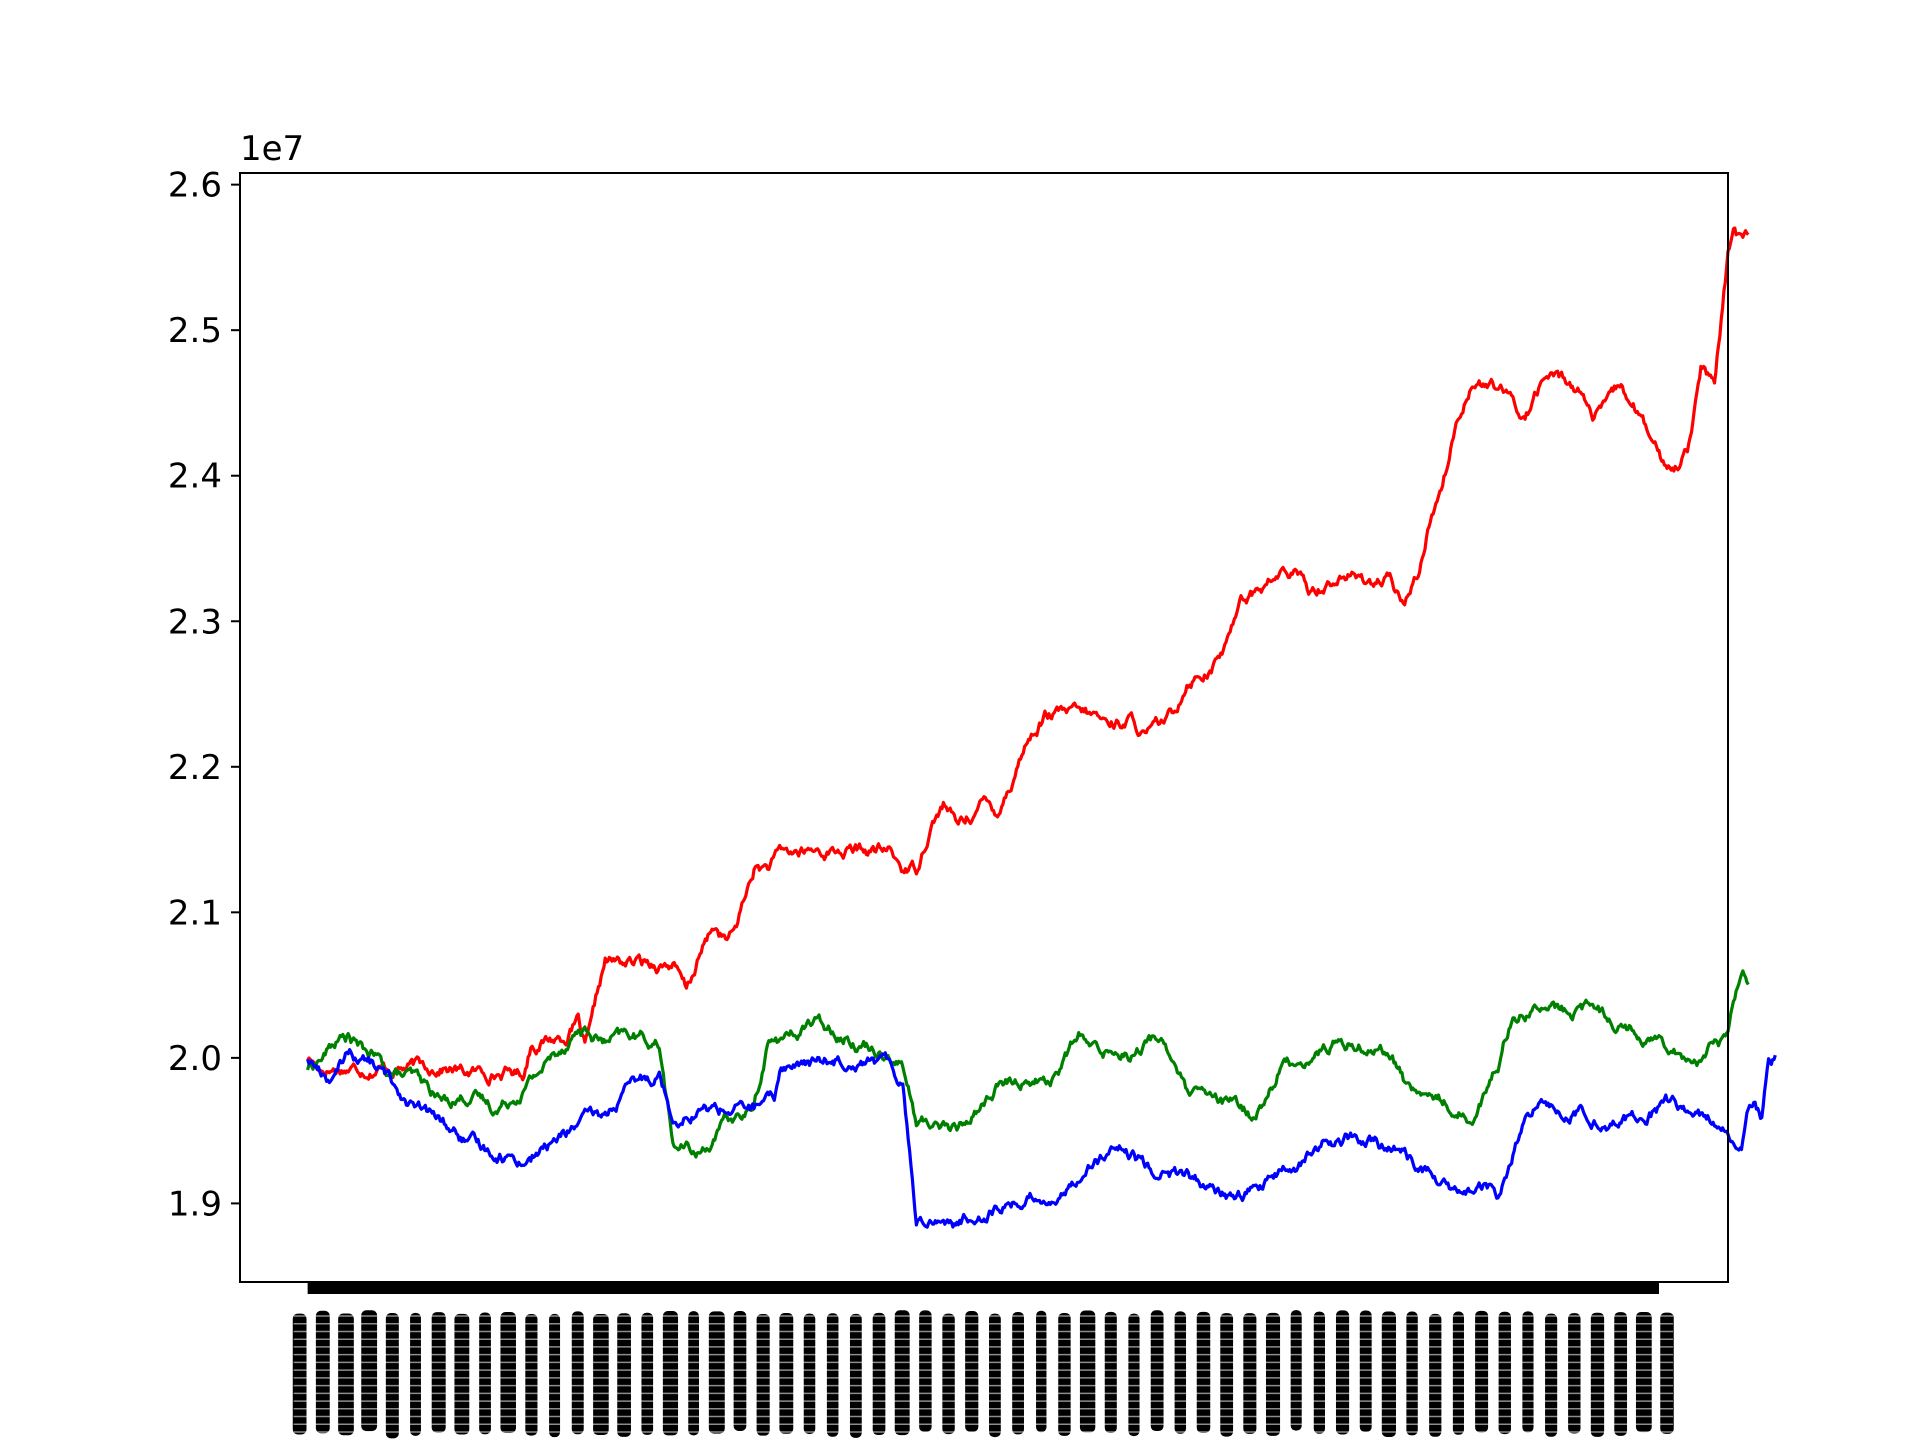 The width and height of the screenshot is (1920, 1440). Describe the element at coordinates (195, 913) in the screenshot. I see `y-tick-label: 2.1` at that location.